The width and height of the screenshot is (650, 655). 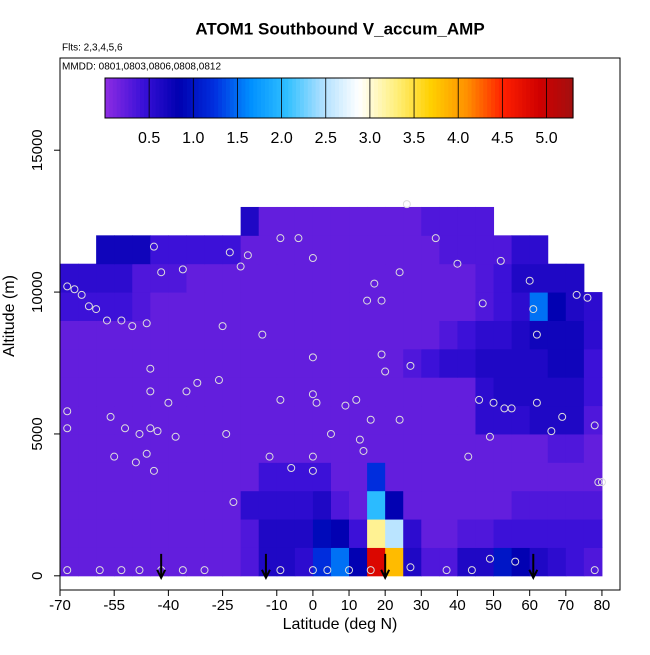 I want to click on colorbar-tick-label: 4.0, so click(x=458, y=138).